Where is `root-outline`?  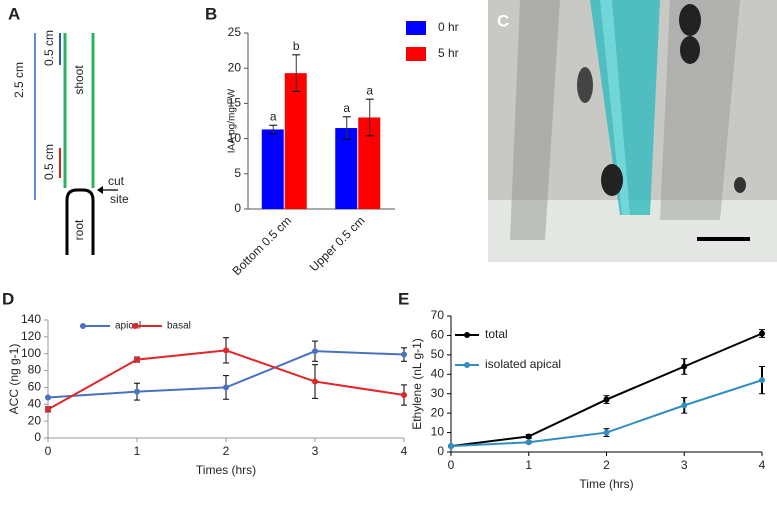 root-outline is located at coordinates (80, 221).